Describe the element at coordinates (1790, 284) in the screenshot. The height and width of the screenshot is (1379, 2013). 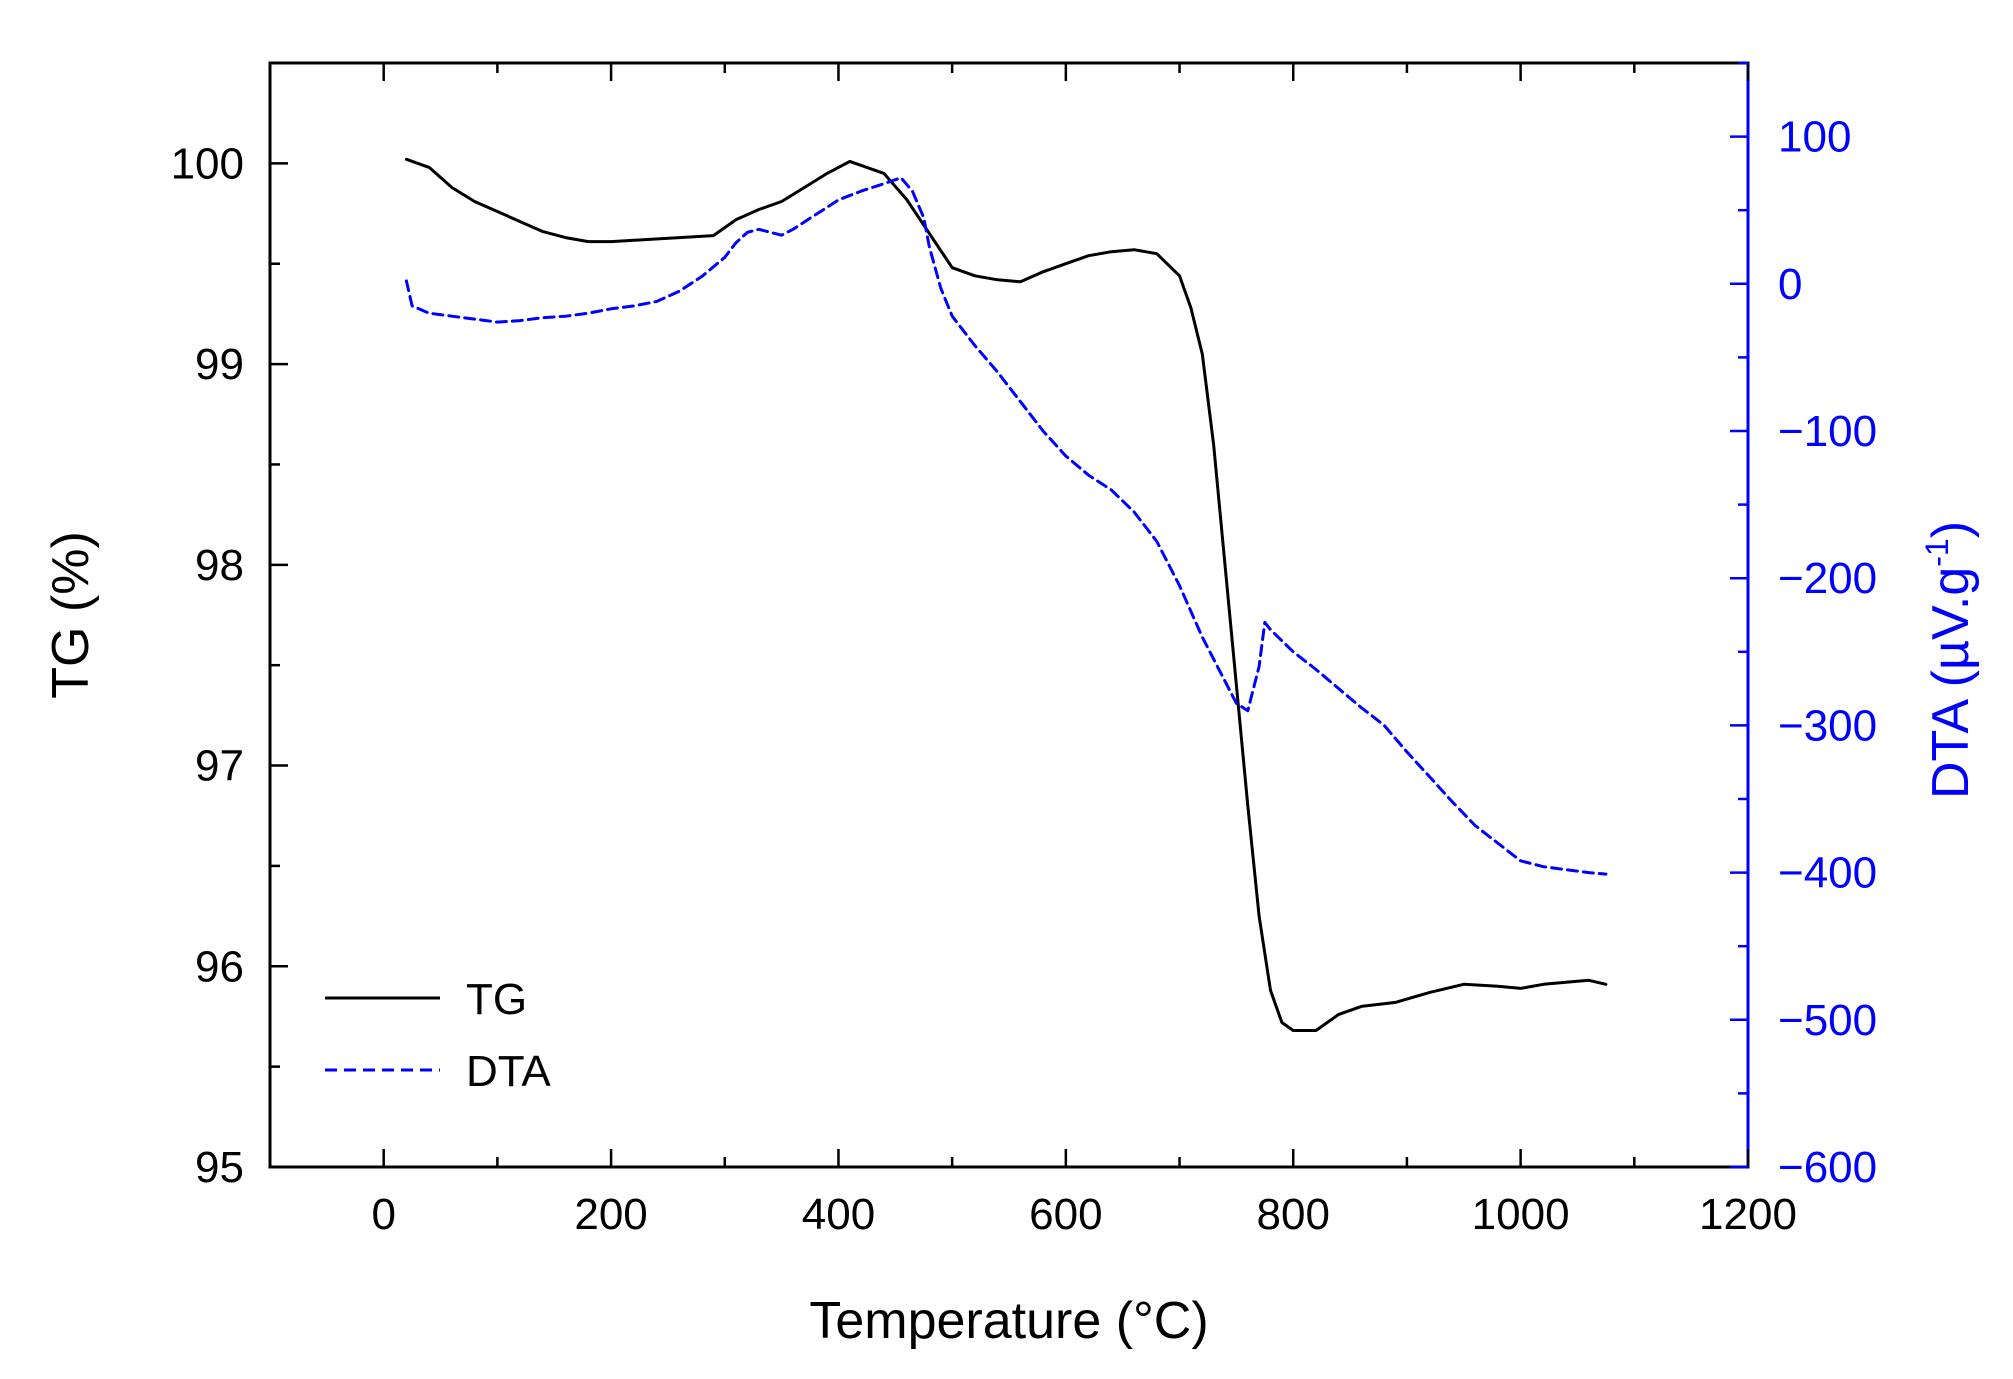
I see `y2-tick-label: 0` at that location.